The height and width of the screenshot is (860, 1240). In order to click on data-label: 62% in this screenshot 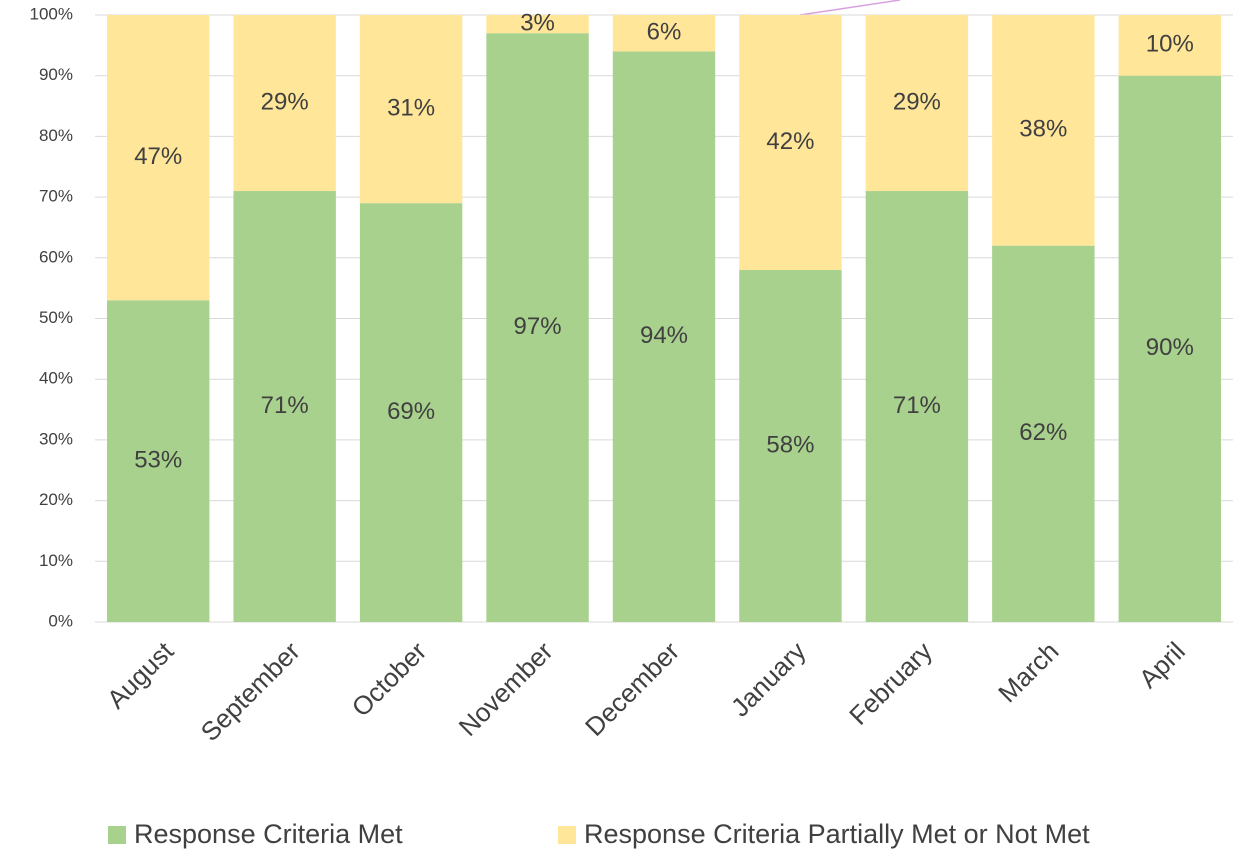, I will do `click(1043, 432)`.